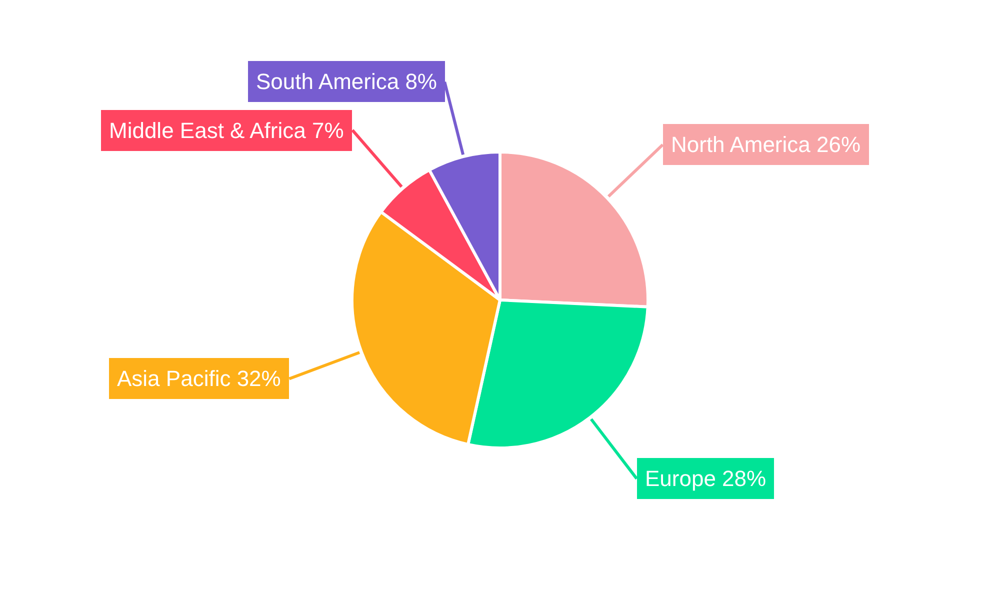 The image size is (1000, 600). What do you see at coordinates (346, 81) in the screenshot?
I see `slice-label: South America 8%` at bounding box center [346, 81].